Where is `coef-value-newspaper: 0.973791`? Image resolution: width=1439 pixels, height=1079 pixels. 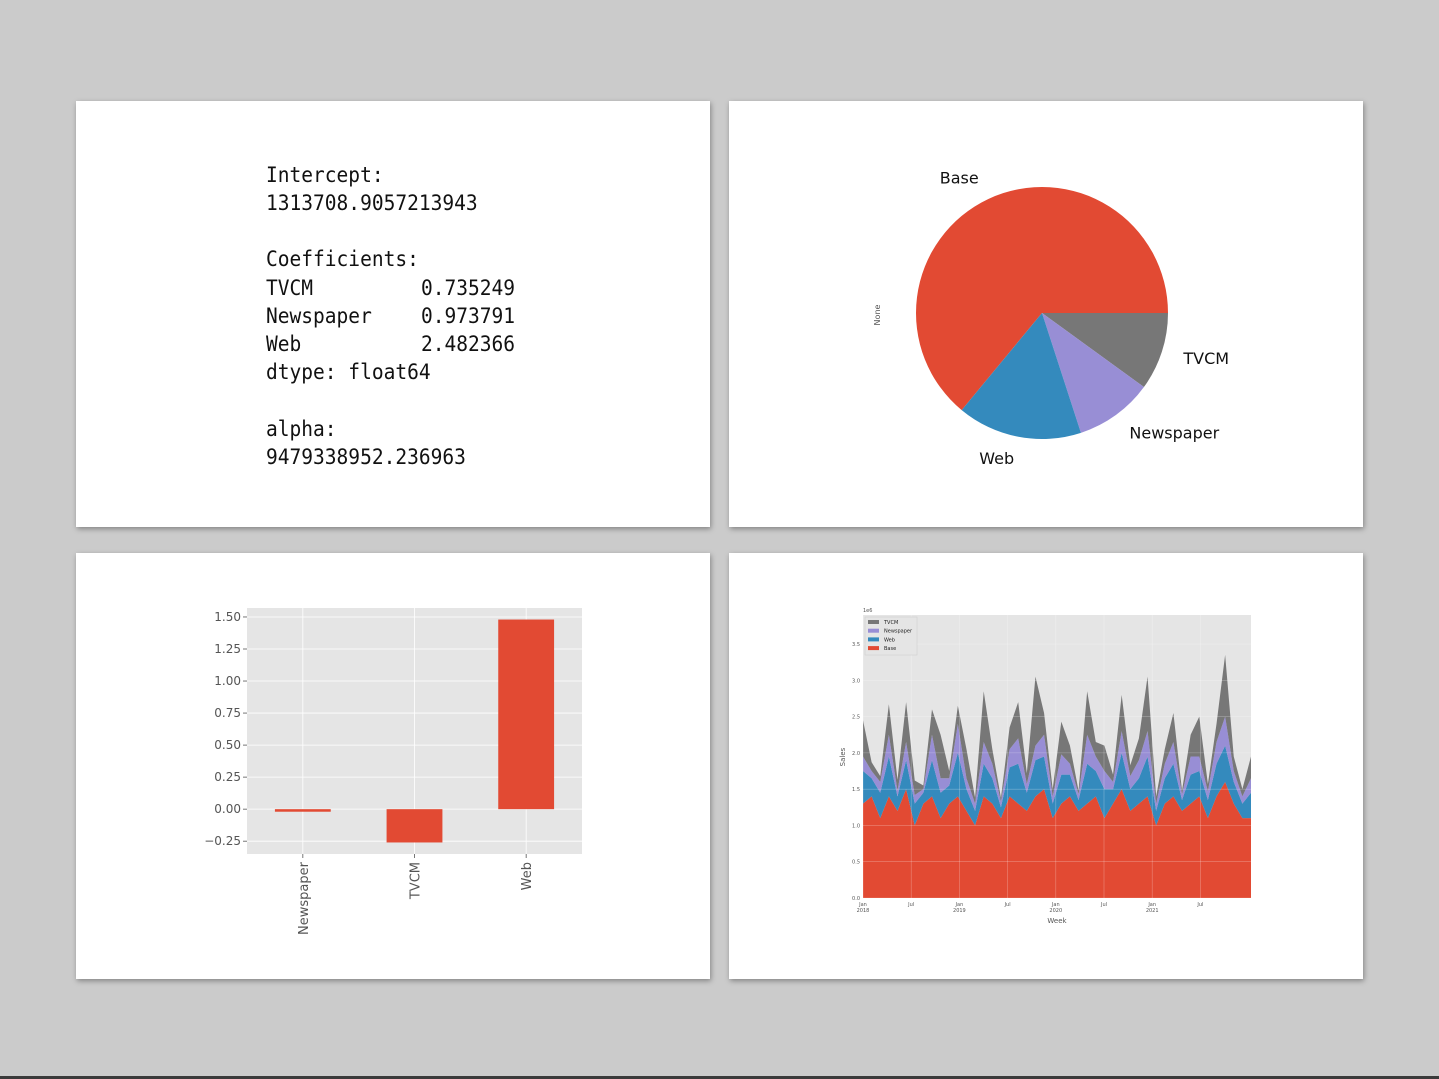 coef-value-newspaper: 0.973791 is located at coordinates (468, 316).